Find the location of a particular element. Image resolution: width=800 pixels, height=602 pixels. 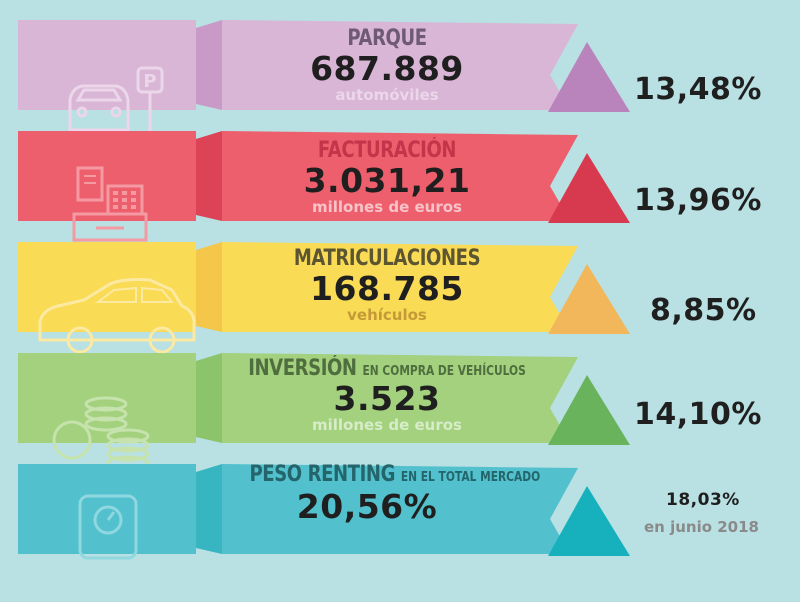

row-1-band is located at coordinates (298, 65).